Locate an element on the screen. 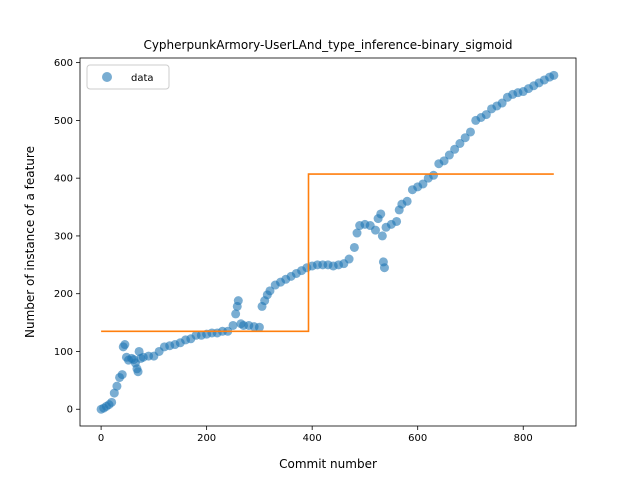  y-tick-label: 200 is located at coordinates (63, 294).